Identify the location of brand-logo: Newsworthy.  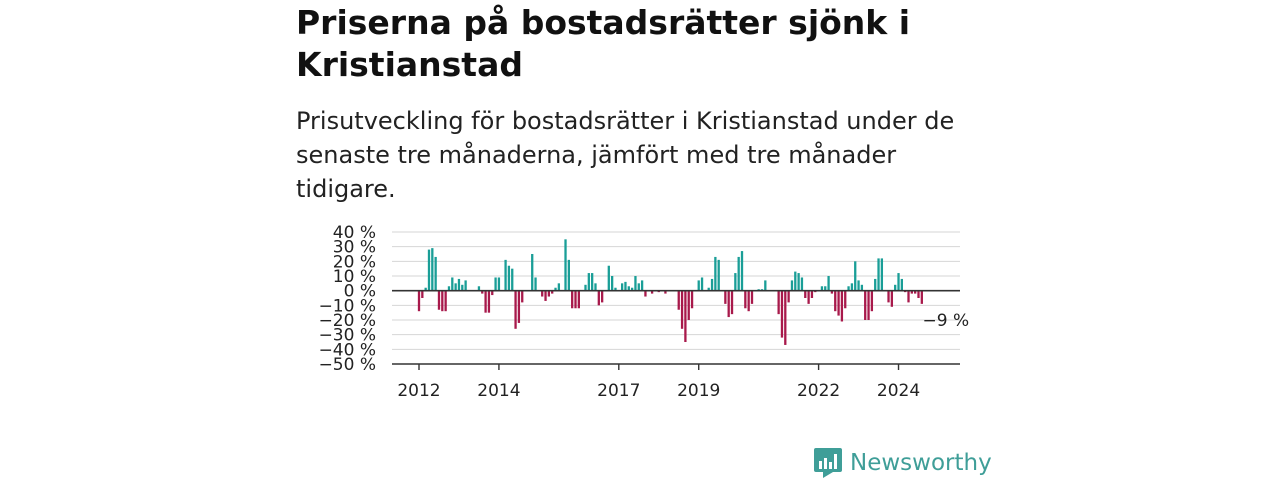
(903, 463).